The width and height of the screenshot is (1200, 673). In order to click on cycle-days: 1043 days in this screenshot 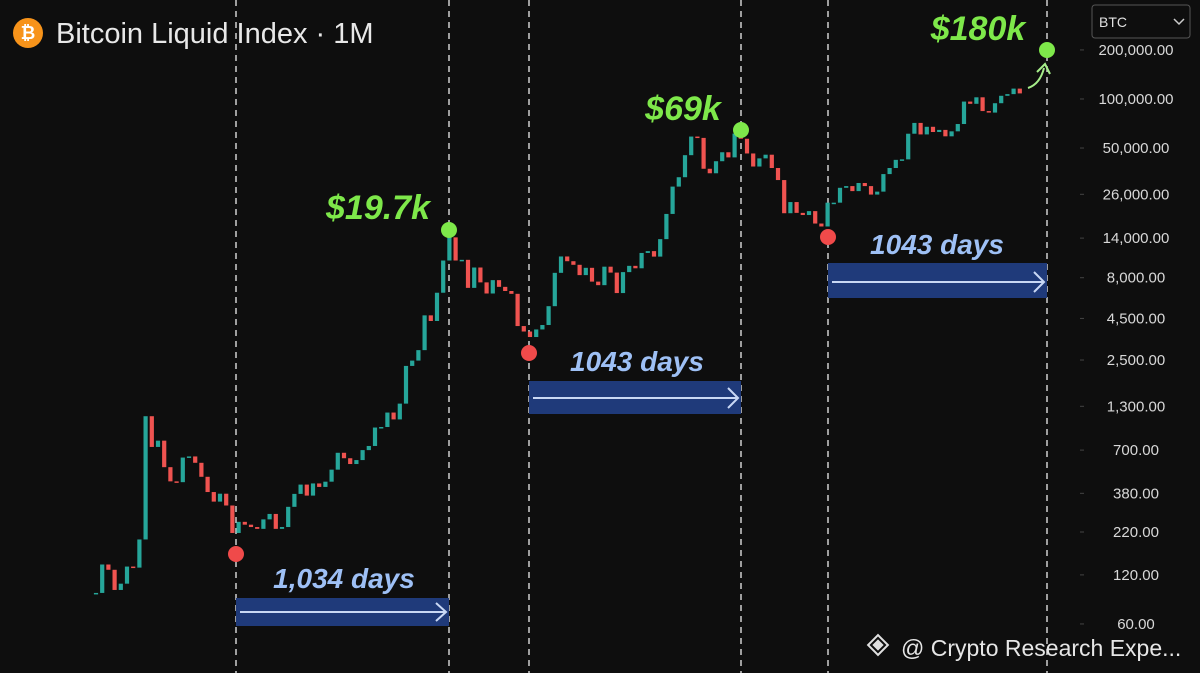, I will do `click(637, 361)`.